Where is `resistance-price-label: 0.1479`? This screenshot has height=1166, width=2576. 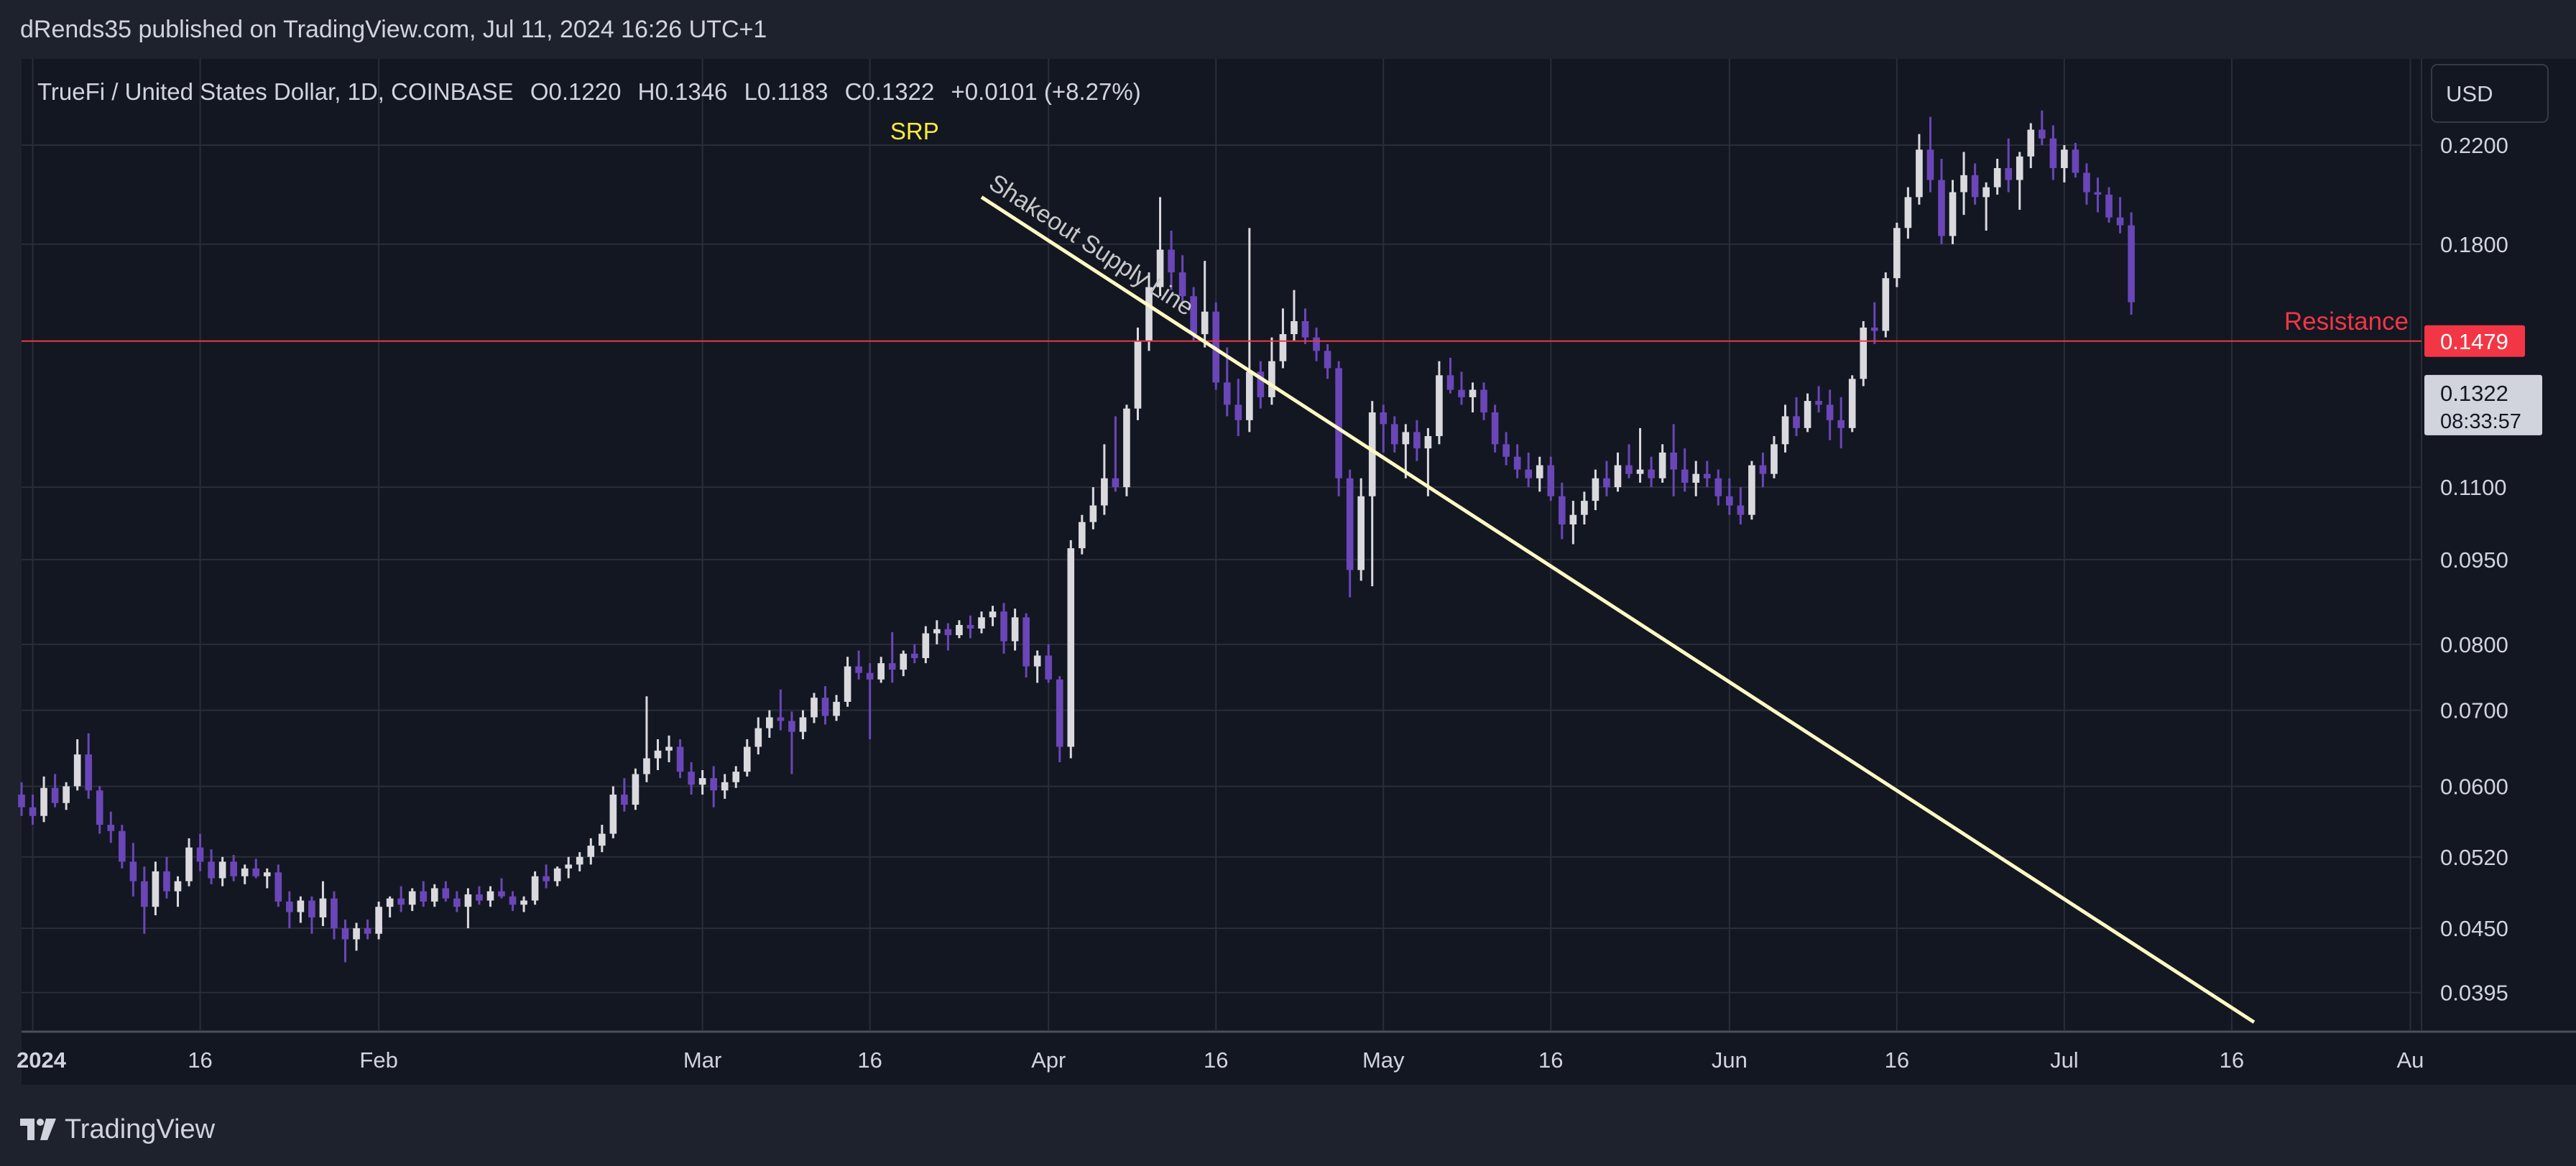
resistance-price-label: 0.1479 is located at coordinates (2474, 341).